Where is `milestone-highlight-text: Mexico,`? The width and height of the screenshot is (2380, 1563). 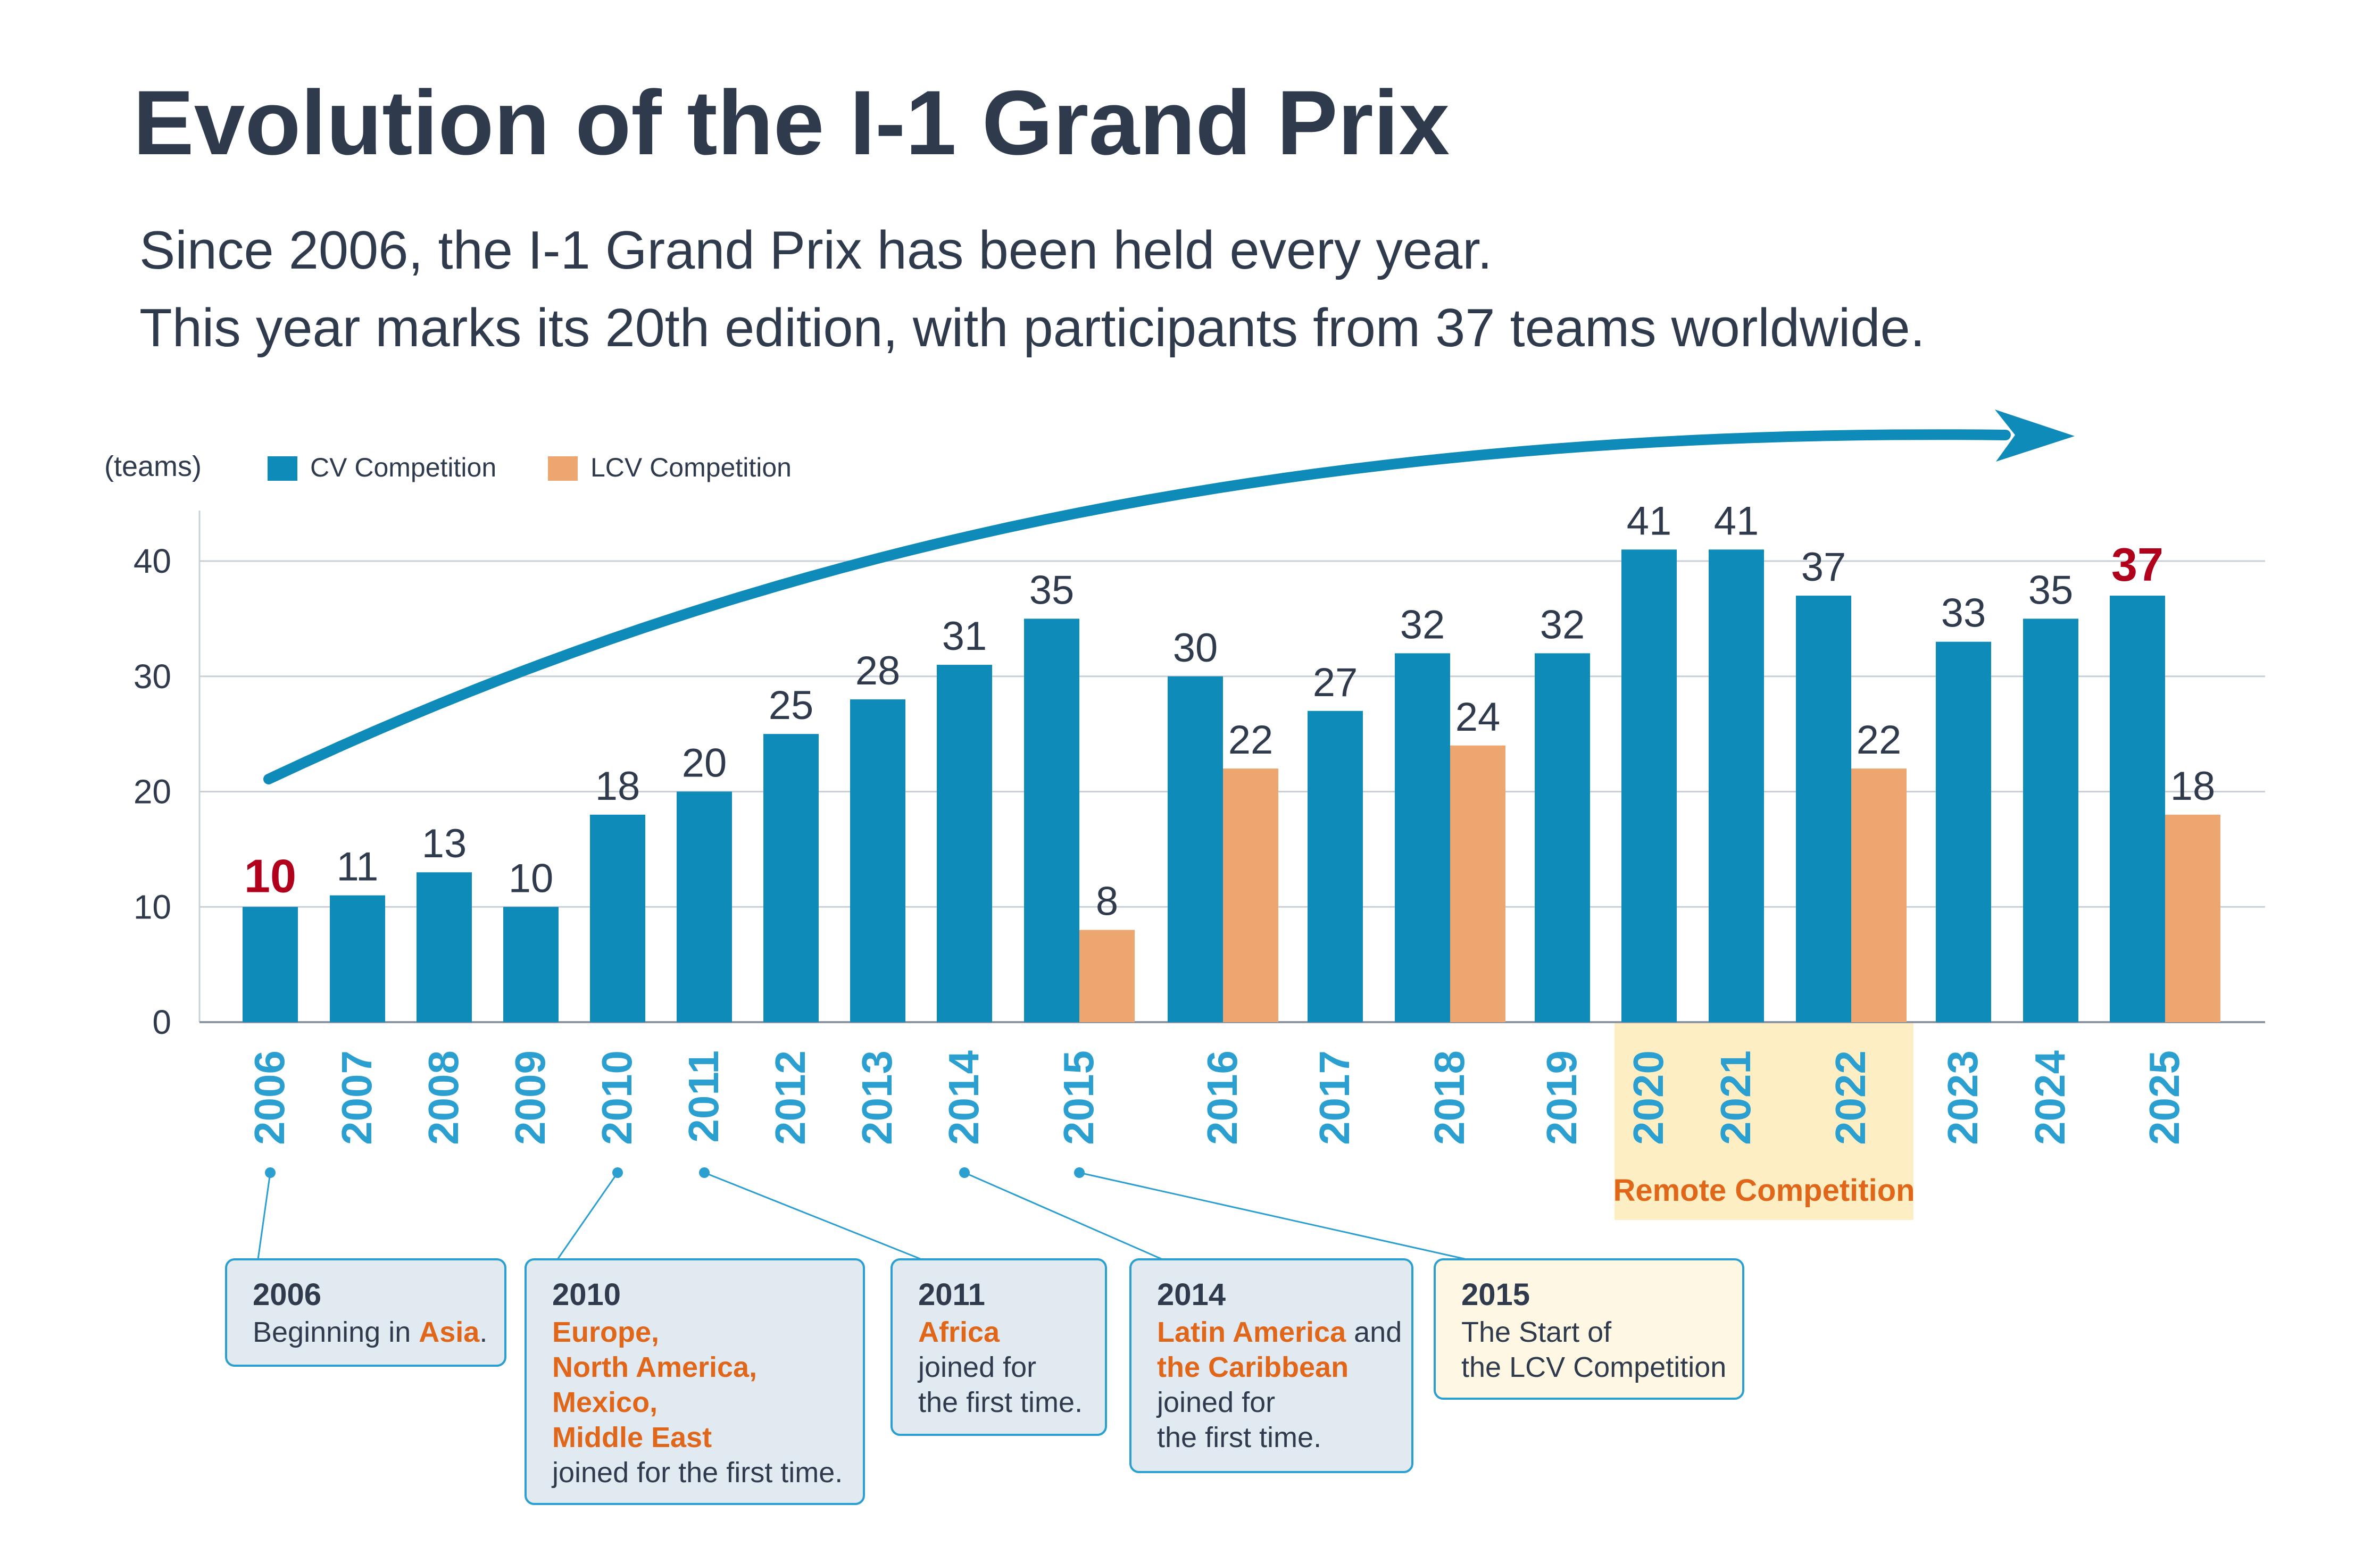
milestone-highlight-text: Mexico, is located at coordinates (605, 1402).